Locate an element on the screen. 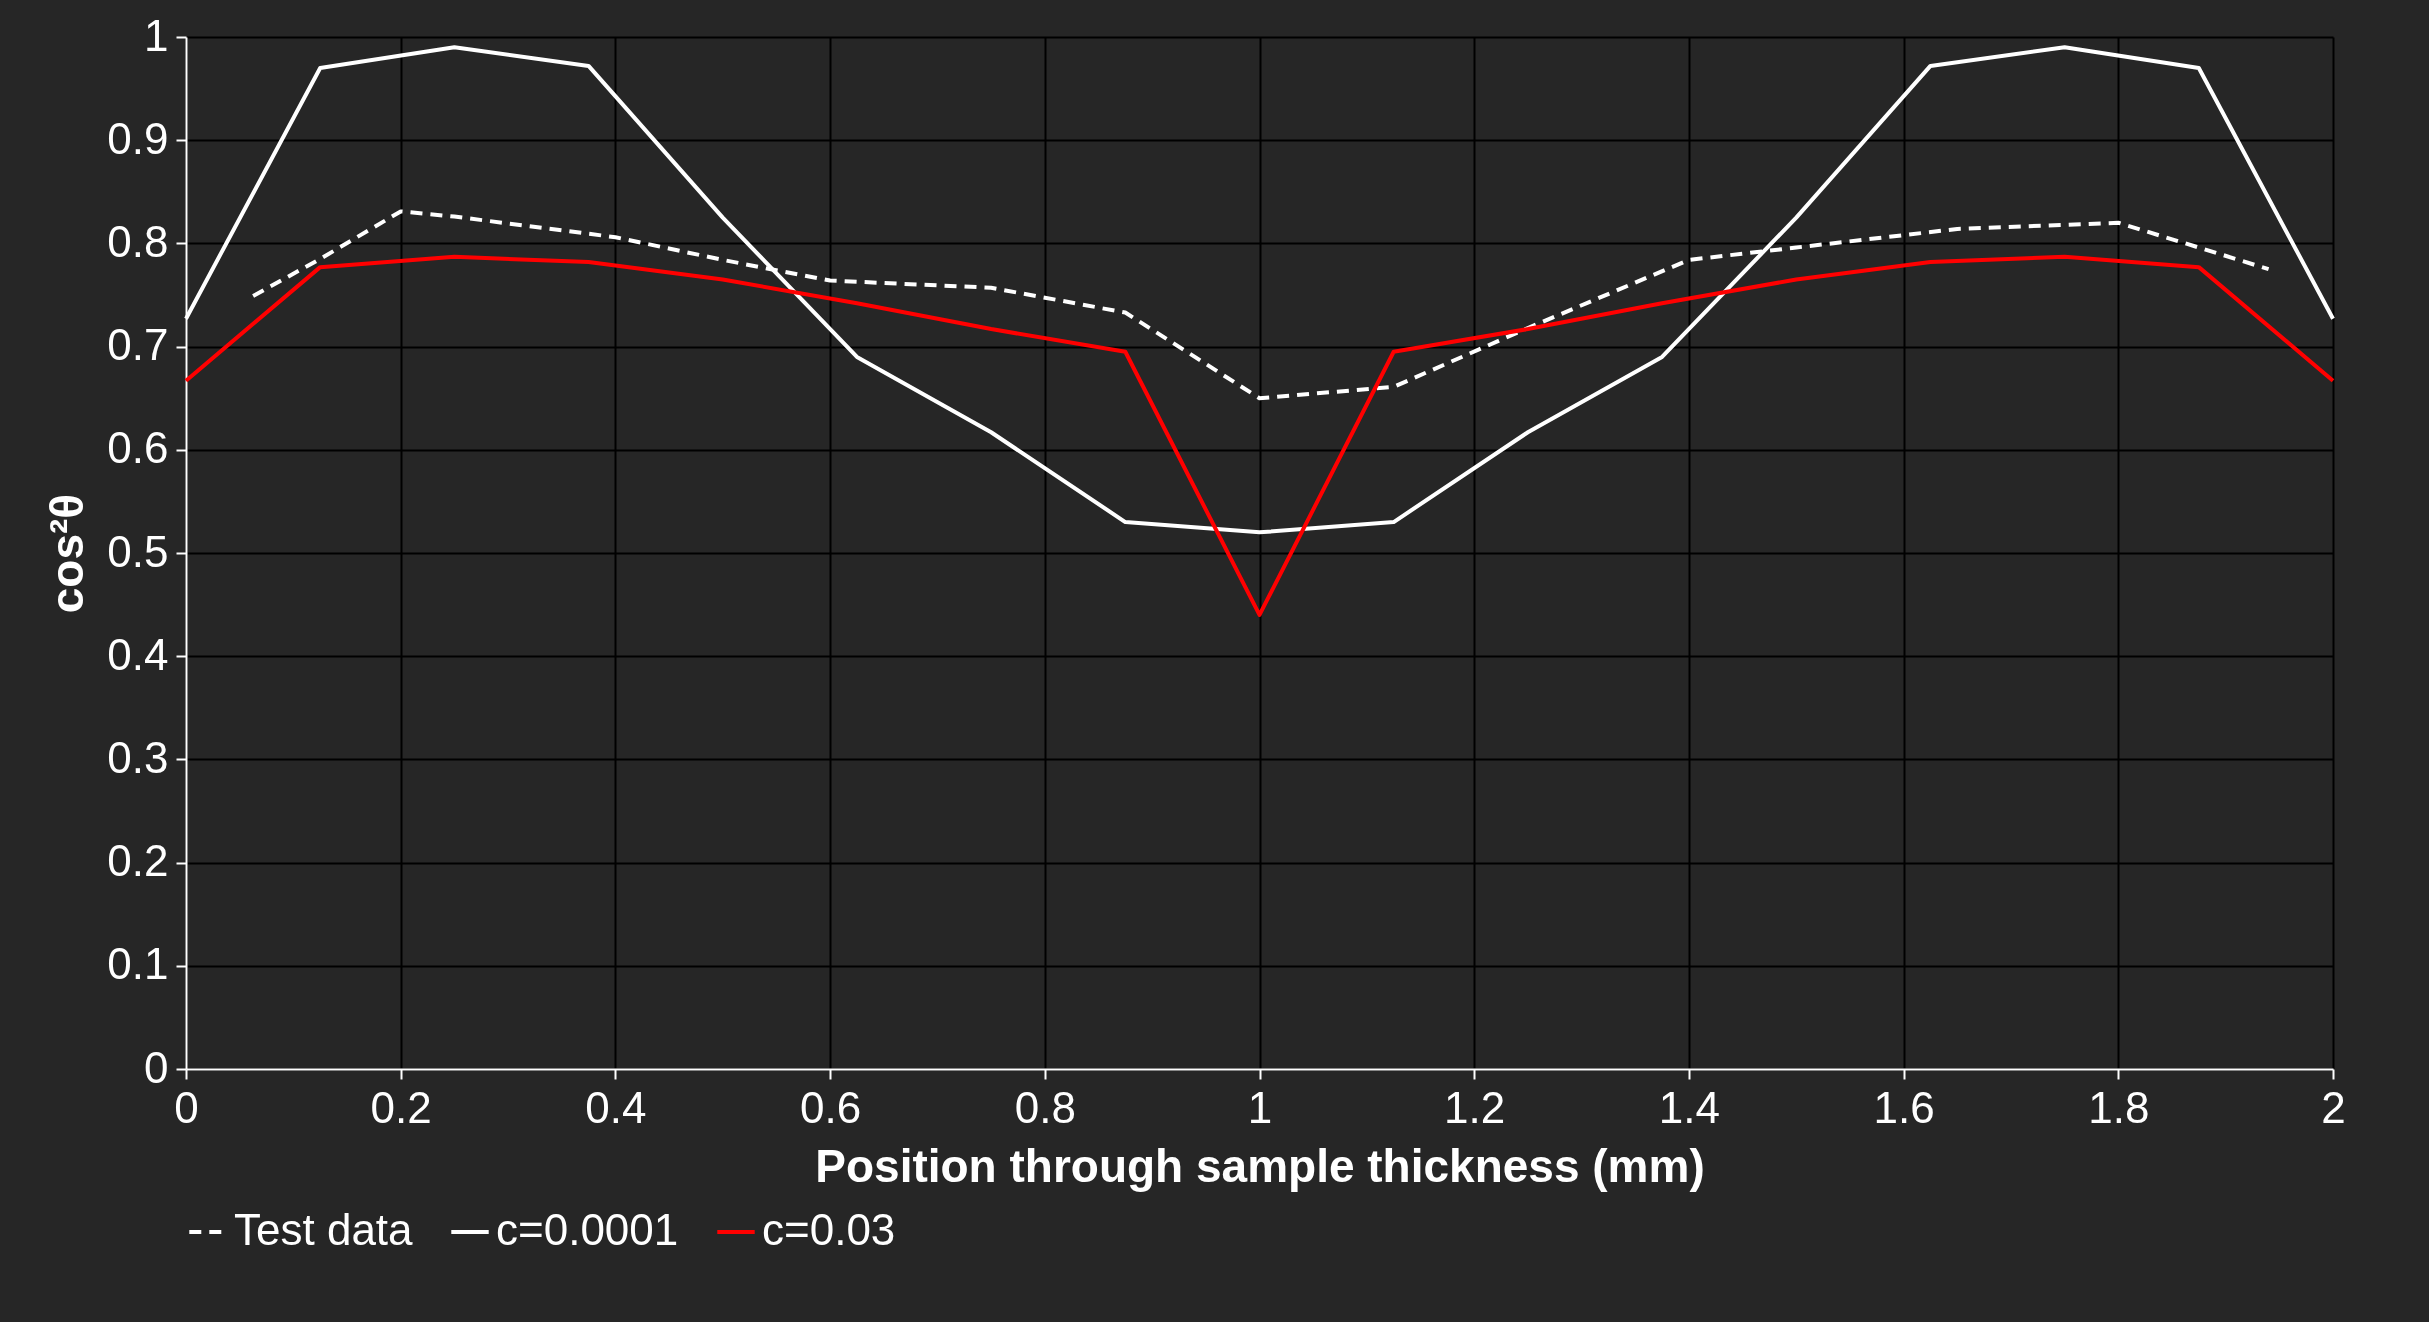 Image resolution: width=2429 pixels, height=1322 pixels. x-axis-title: Position through sample thickness (mm) is located at coordinates (1260, 1165).